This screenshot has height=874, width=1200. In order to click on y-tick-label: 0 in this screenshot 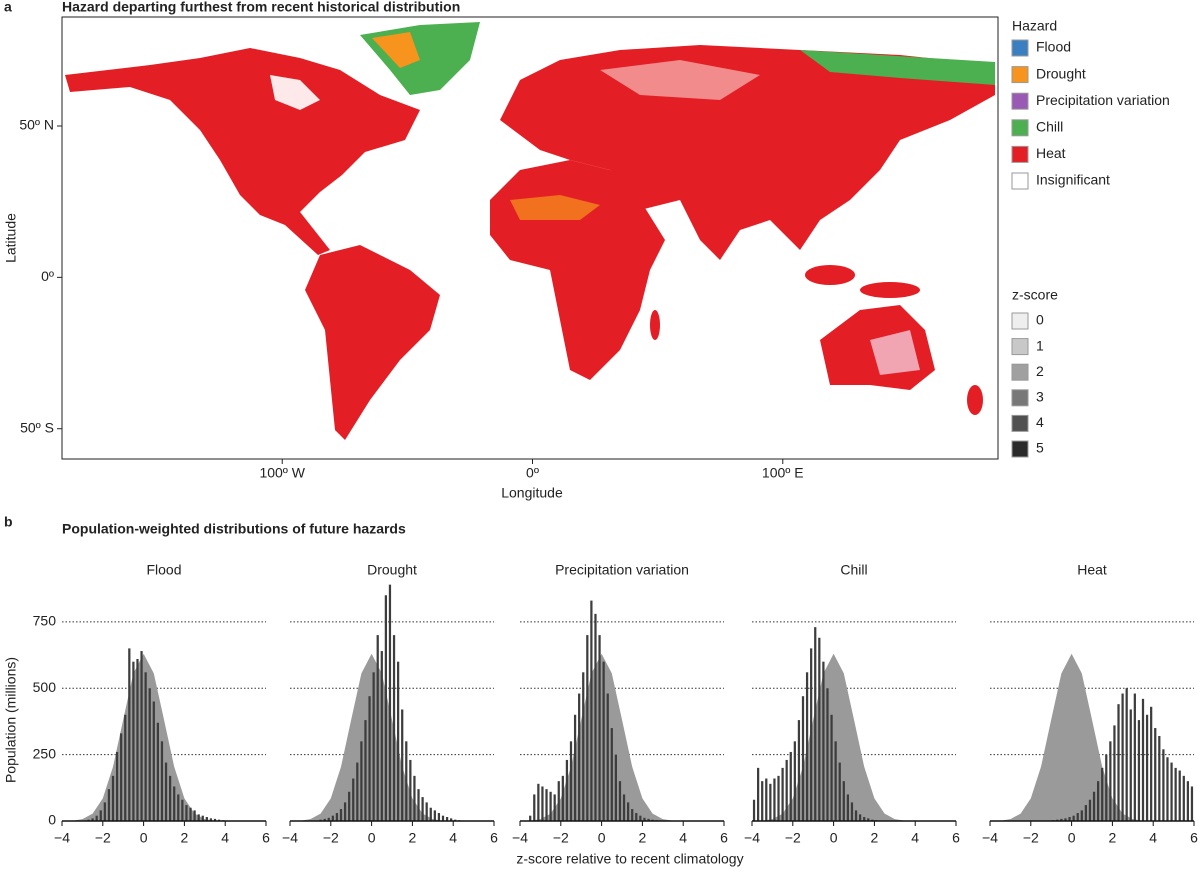, I will do `click(52, 820)`.